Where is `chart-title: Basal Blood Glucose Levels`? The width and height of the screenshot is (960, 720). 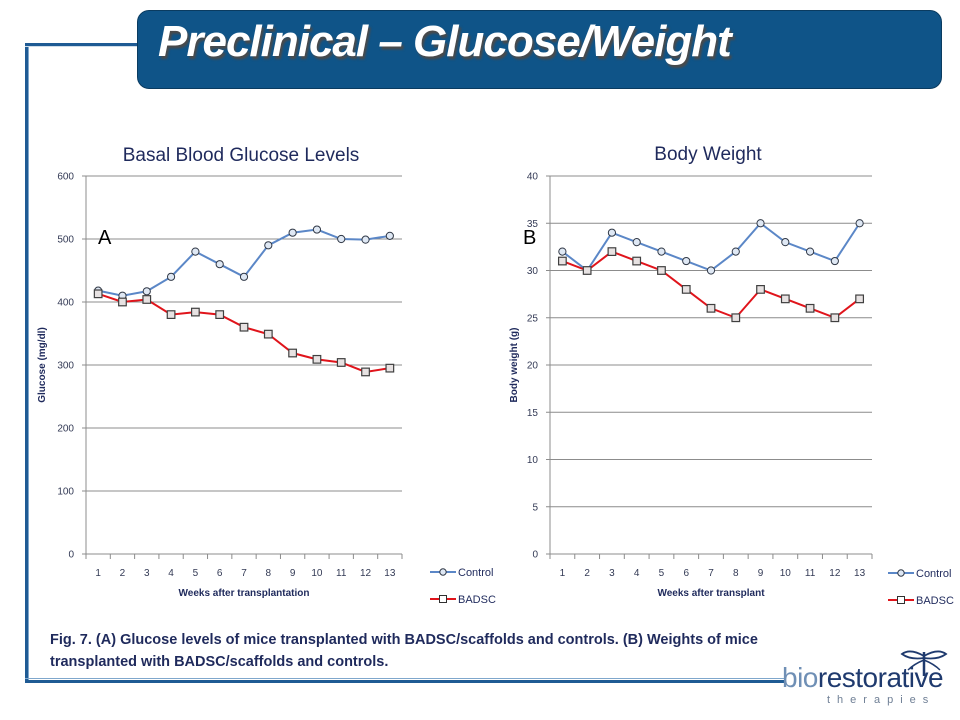
chart-title: Basal Blood Glucose Levels is located at coordinates (241, 155).